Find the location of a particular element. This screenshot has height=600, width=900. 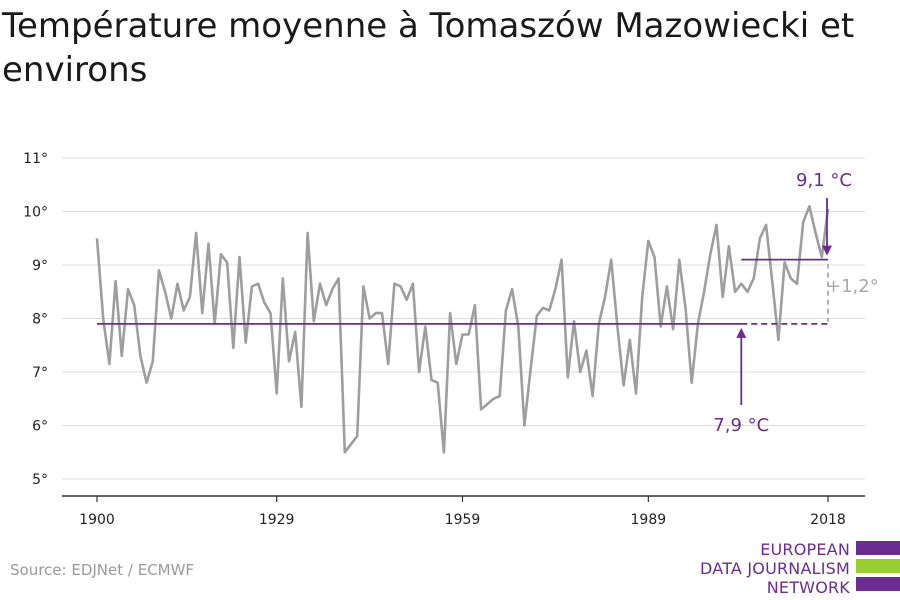

logo-bar-purple-top is located at coordinates (878, 548).